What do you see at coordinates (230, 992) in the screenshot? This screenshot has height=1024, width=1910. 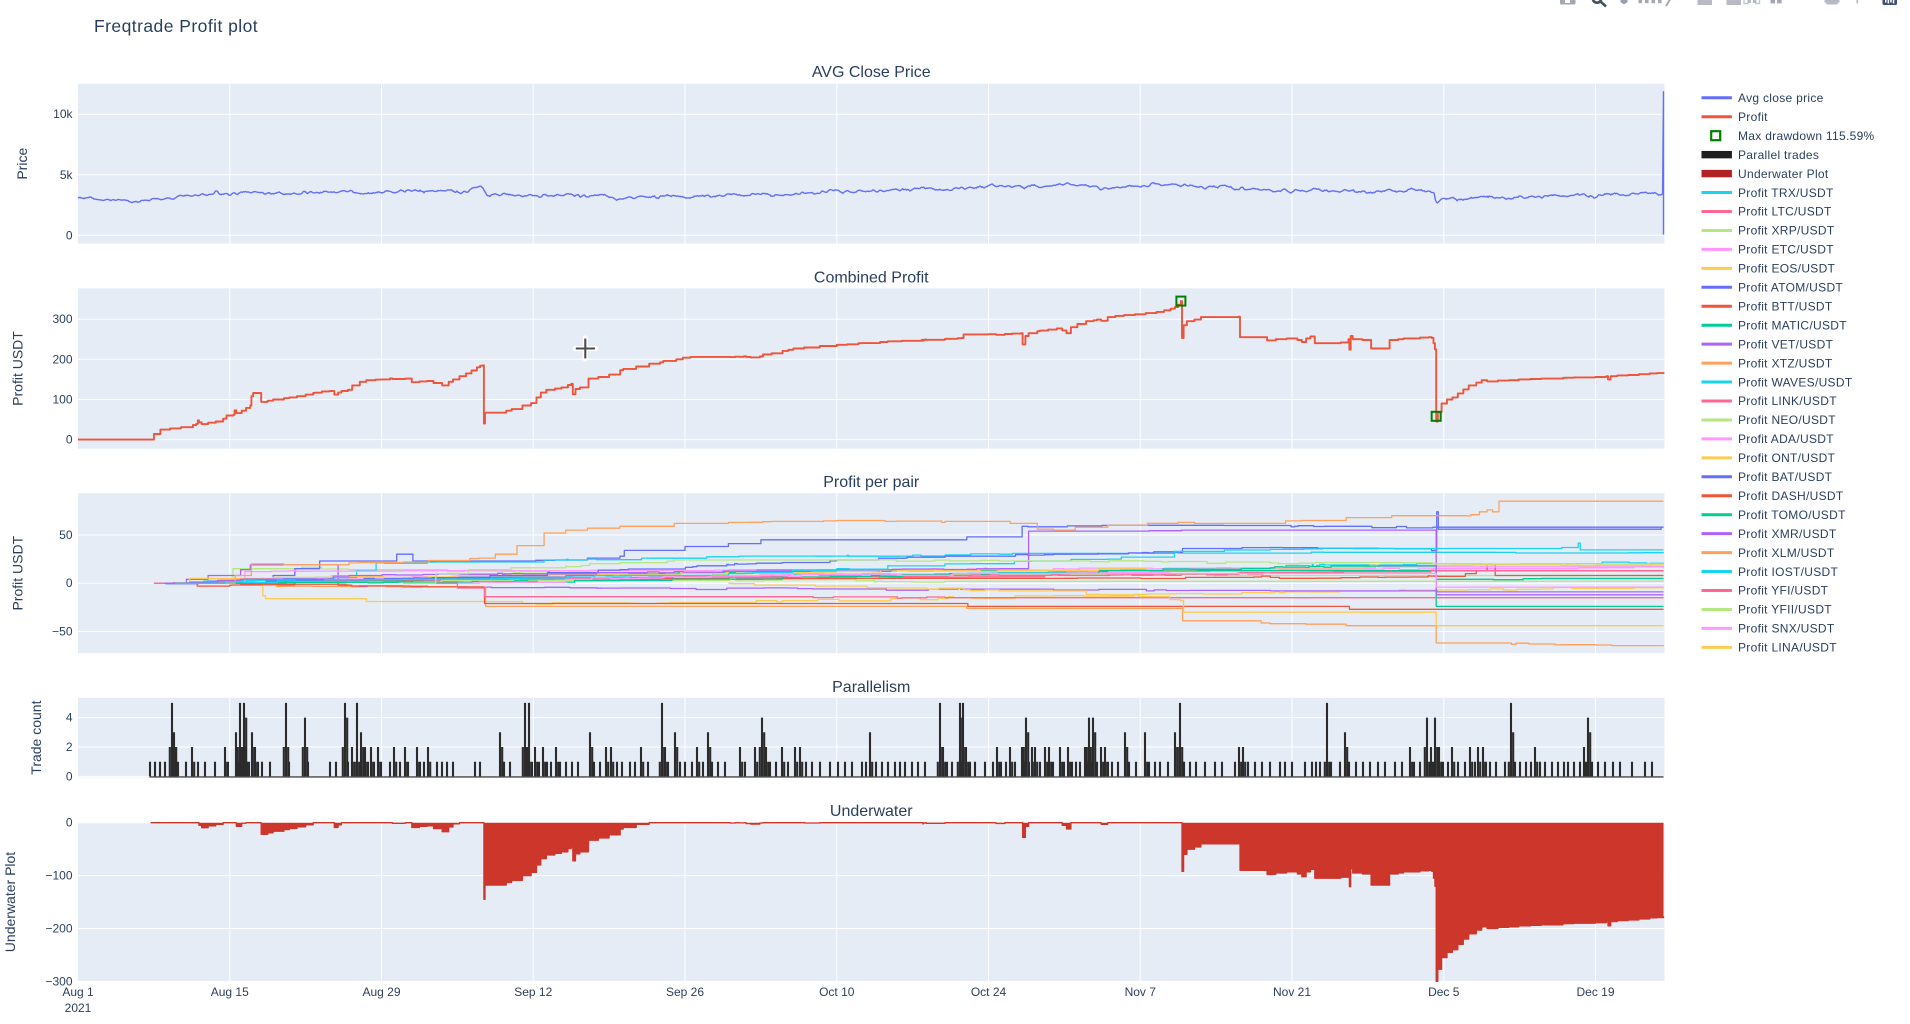 I see `svg-text: Aug 15` at bounding box center [230, 992].